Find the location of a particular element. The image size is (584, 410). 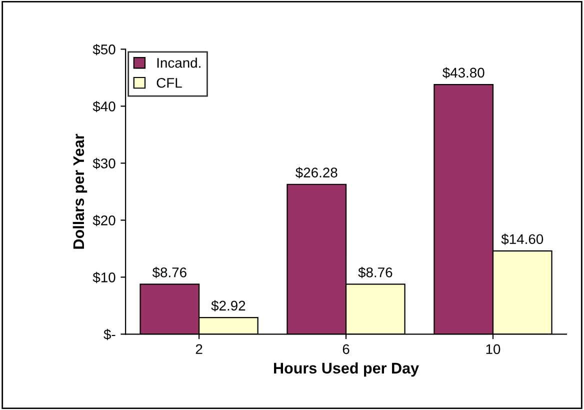

y-tick-label: $40 is located at coordinates (104, 106).